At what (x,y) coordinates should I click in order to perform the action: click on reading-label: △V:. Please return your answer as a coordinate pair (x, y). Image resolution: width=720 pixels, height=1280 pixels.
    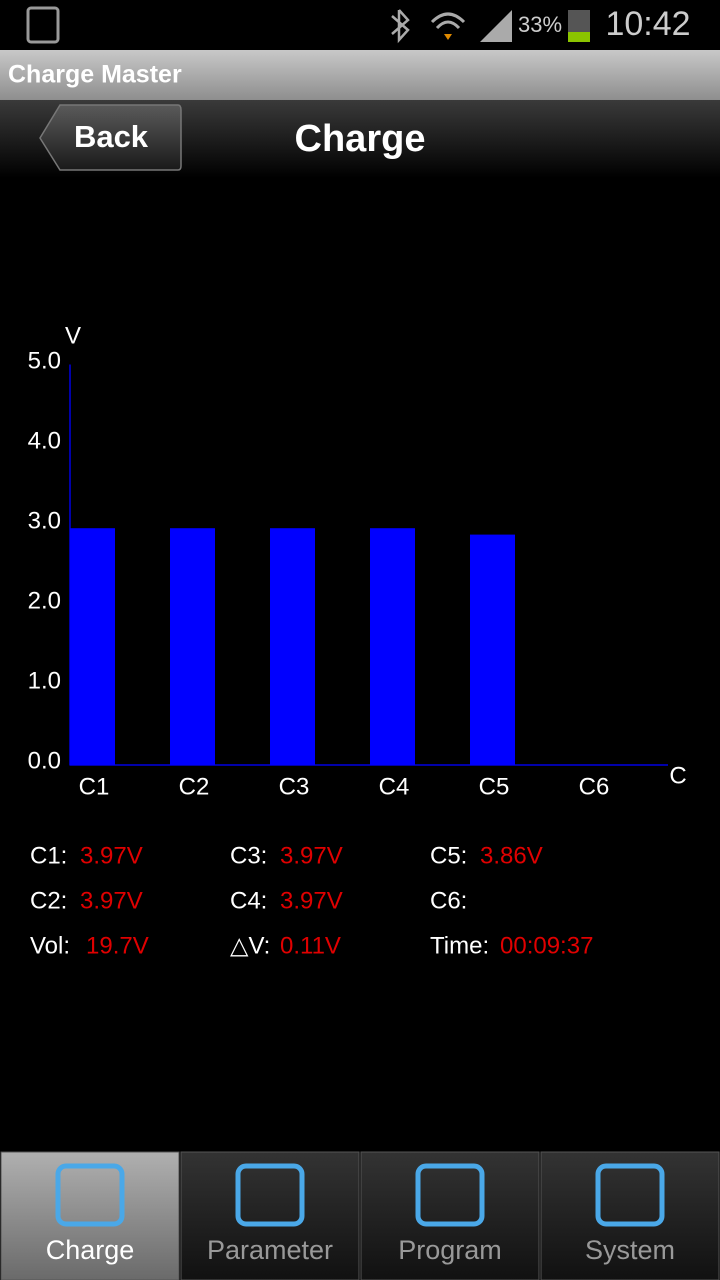
    Looking at the image, I should click on (250, 945).